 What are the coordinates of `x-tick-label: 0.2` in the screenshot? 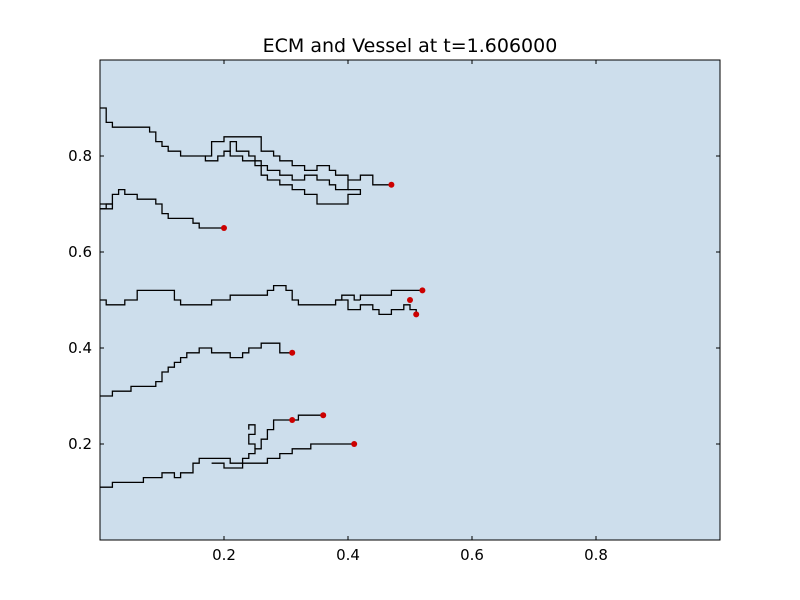 It's located at (224, 555).